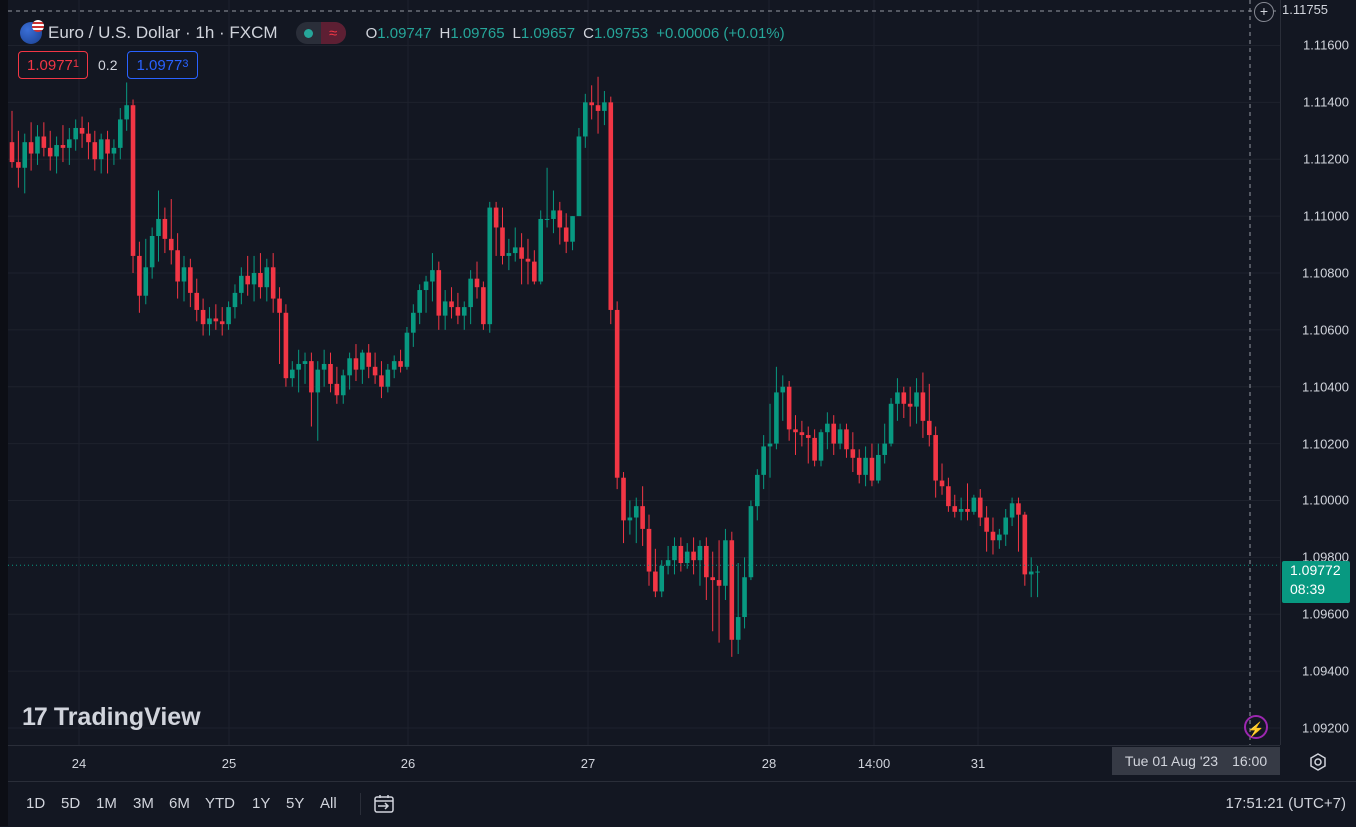 Image resolution: width=1356 pixels, height=827 pixels. Describe the element at coordinates (163, 32) in the screenshot. I see `symbol-title: Euro / U.S. Dollar · 1h · FXCM` at that location.